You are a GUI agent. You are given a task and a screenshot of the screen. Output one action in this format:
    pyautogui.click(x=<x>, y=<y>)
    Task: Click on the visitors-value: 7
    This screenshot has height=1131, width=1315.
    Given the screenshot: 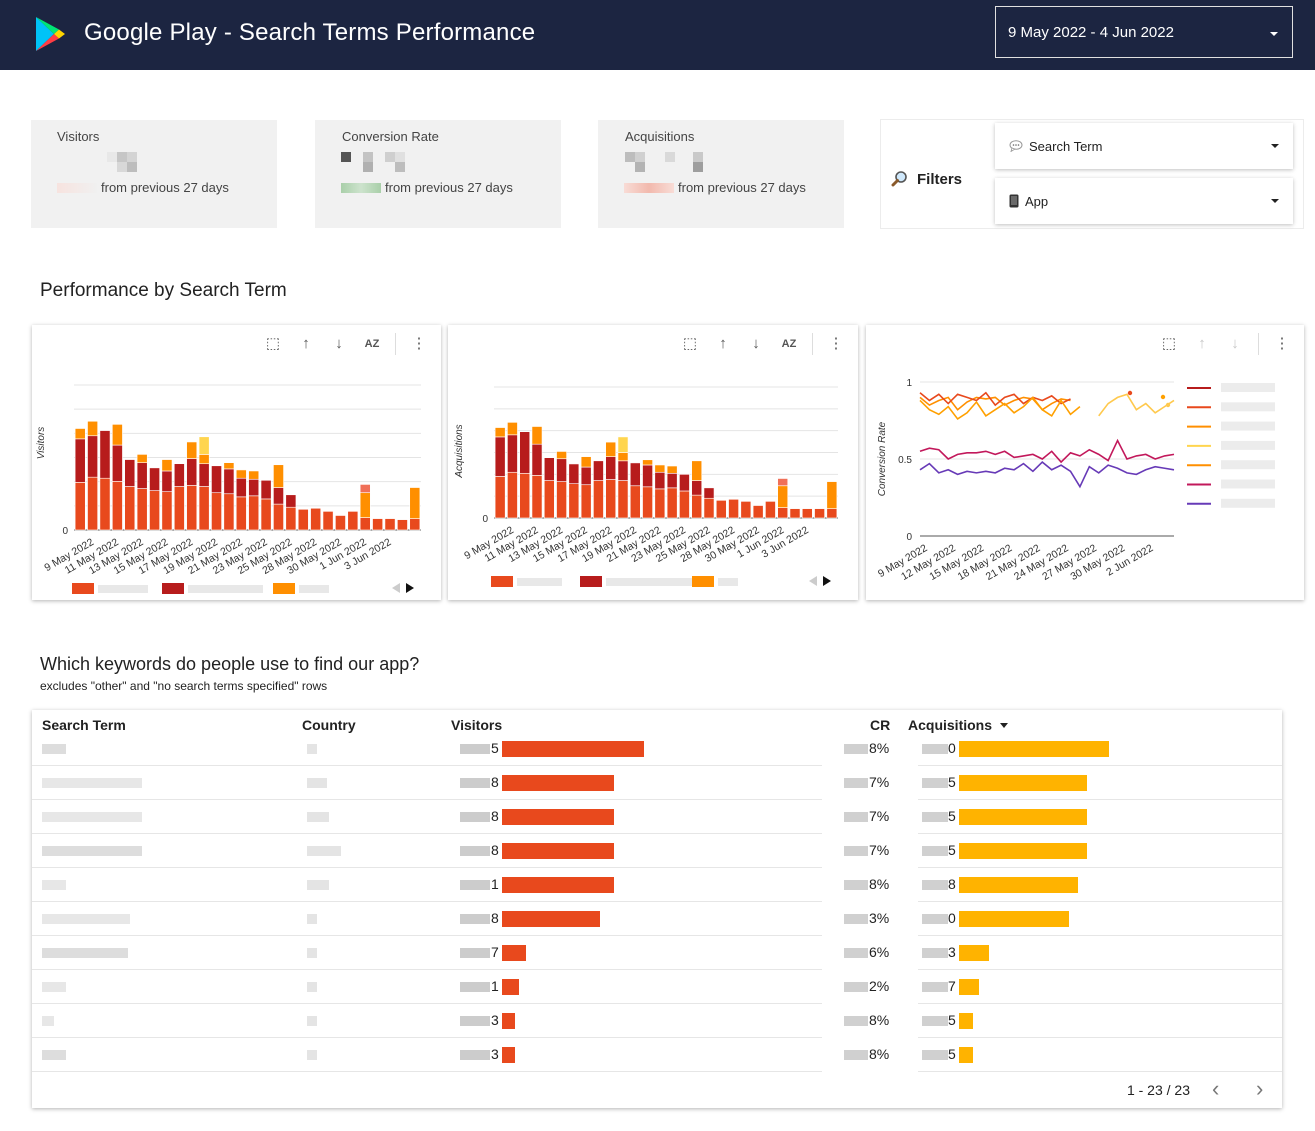 What is the action you would take?
    pyautogui.click(x=495, y=952)
    